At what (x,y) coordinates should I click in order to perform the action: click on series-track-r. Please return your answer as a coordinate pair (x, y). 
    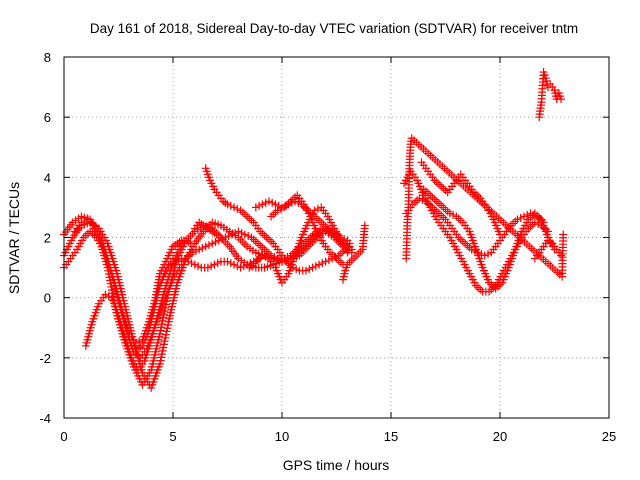
    Looking at the image, I should click on (485, 207).